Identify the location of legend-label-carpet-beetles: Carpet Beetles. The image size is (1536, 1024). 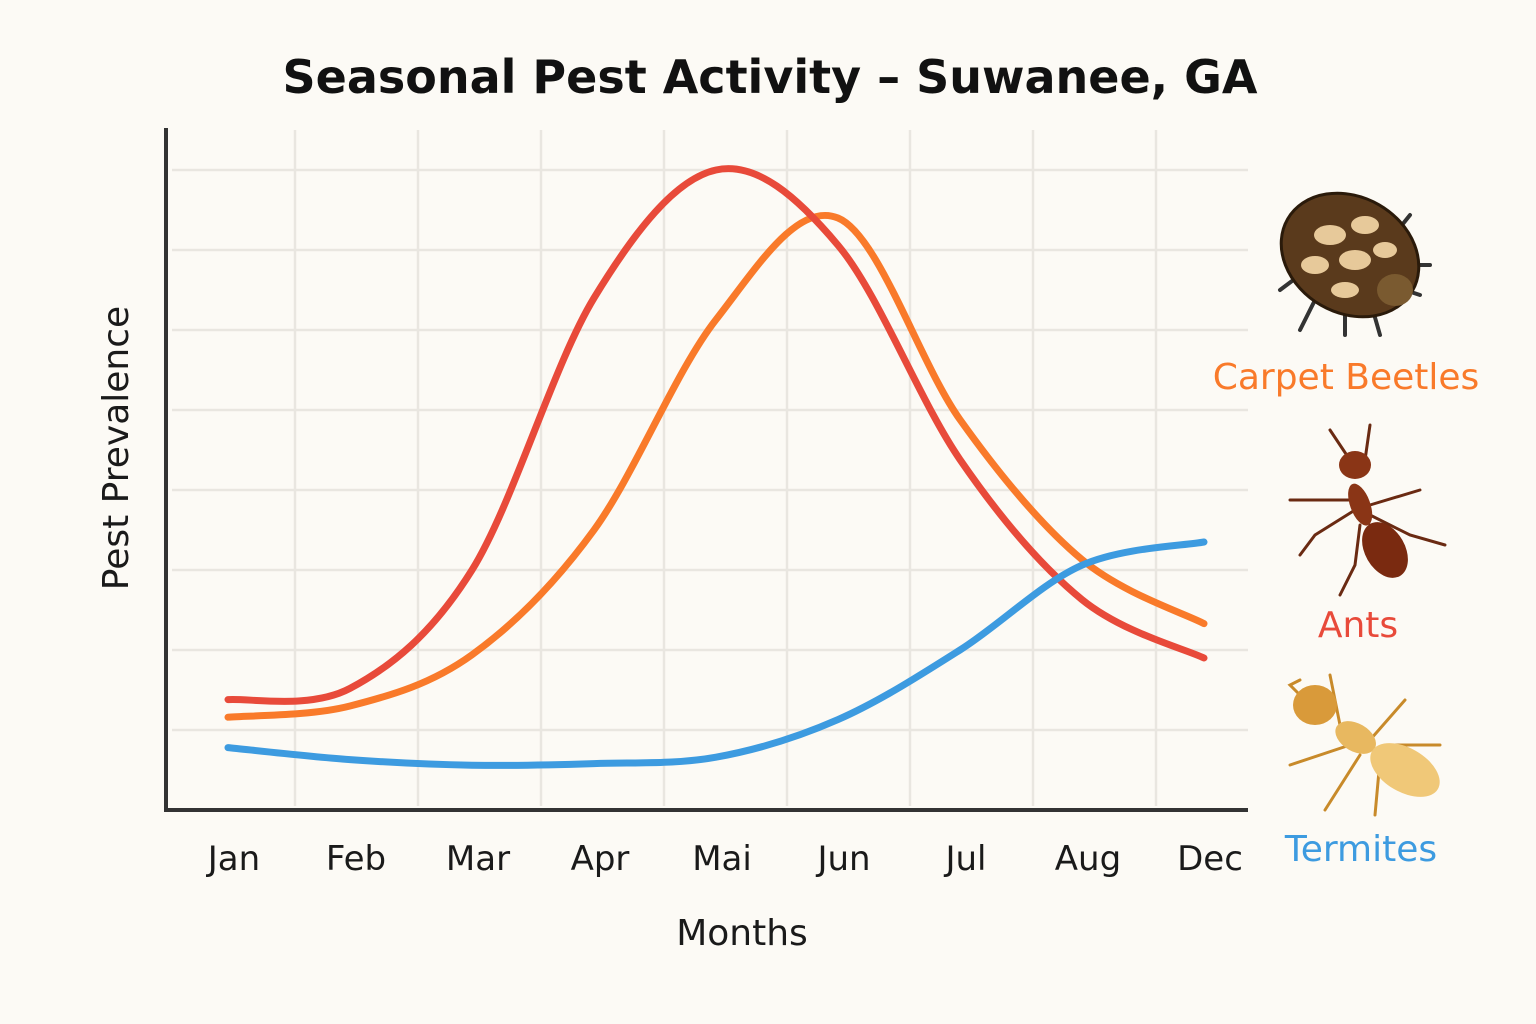
(1346, 377).